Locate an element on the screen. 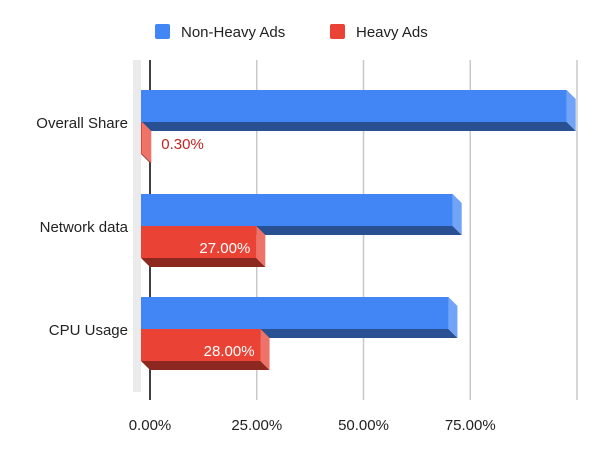  legend-swatch-non-heavy is located at coordinates (162, 31).